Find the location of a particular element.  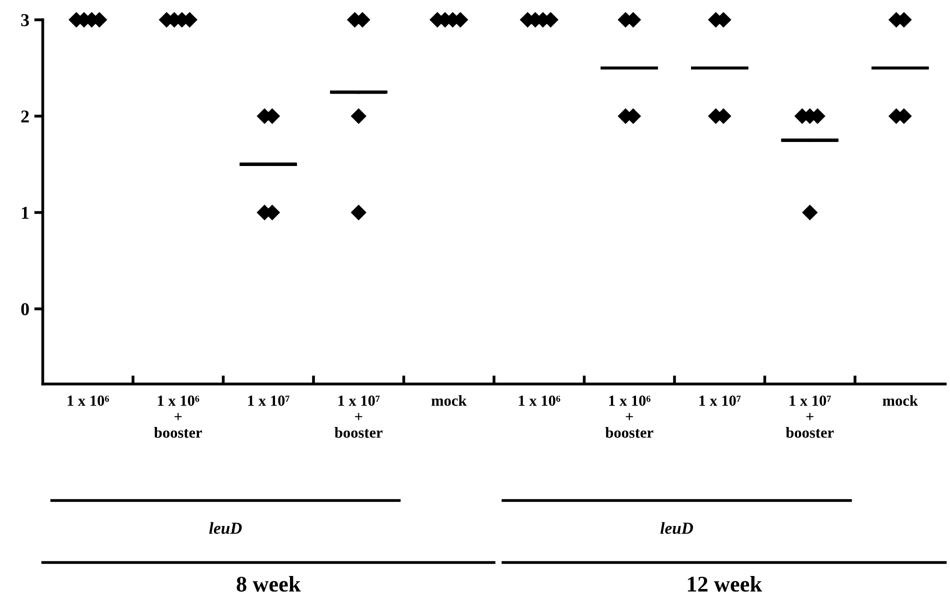

y-tick-label: 0 is located at coordinates (25, 309).